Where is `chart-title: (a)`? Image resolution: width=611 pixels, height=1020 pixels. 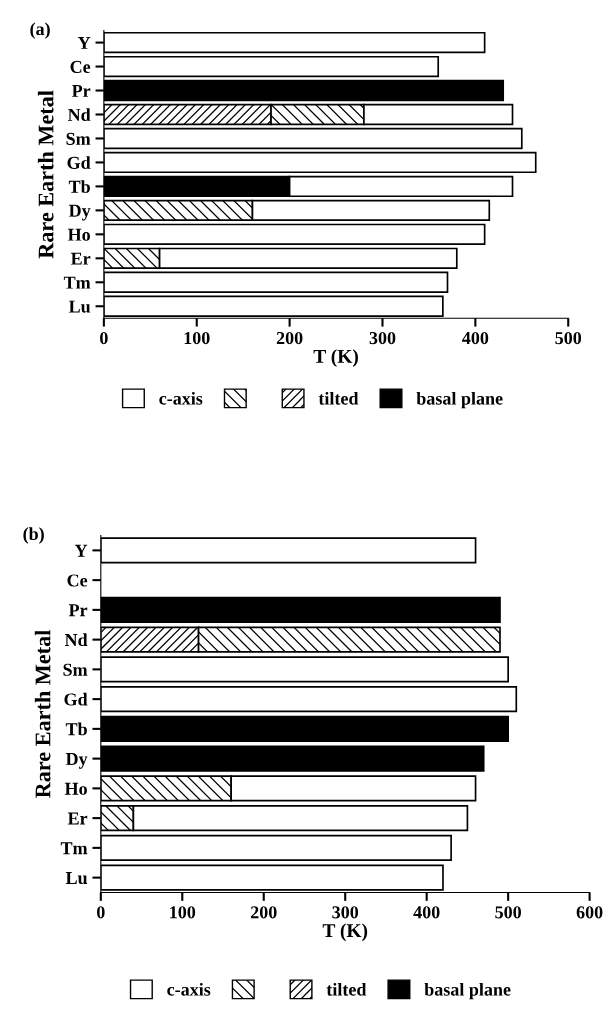
chart-title: (a) is located at coordinates (40, 30).